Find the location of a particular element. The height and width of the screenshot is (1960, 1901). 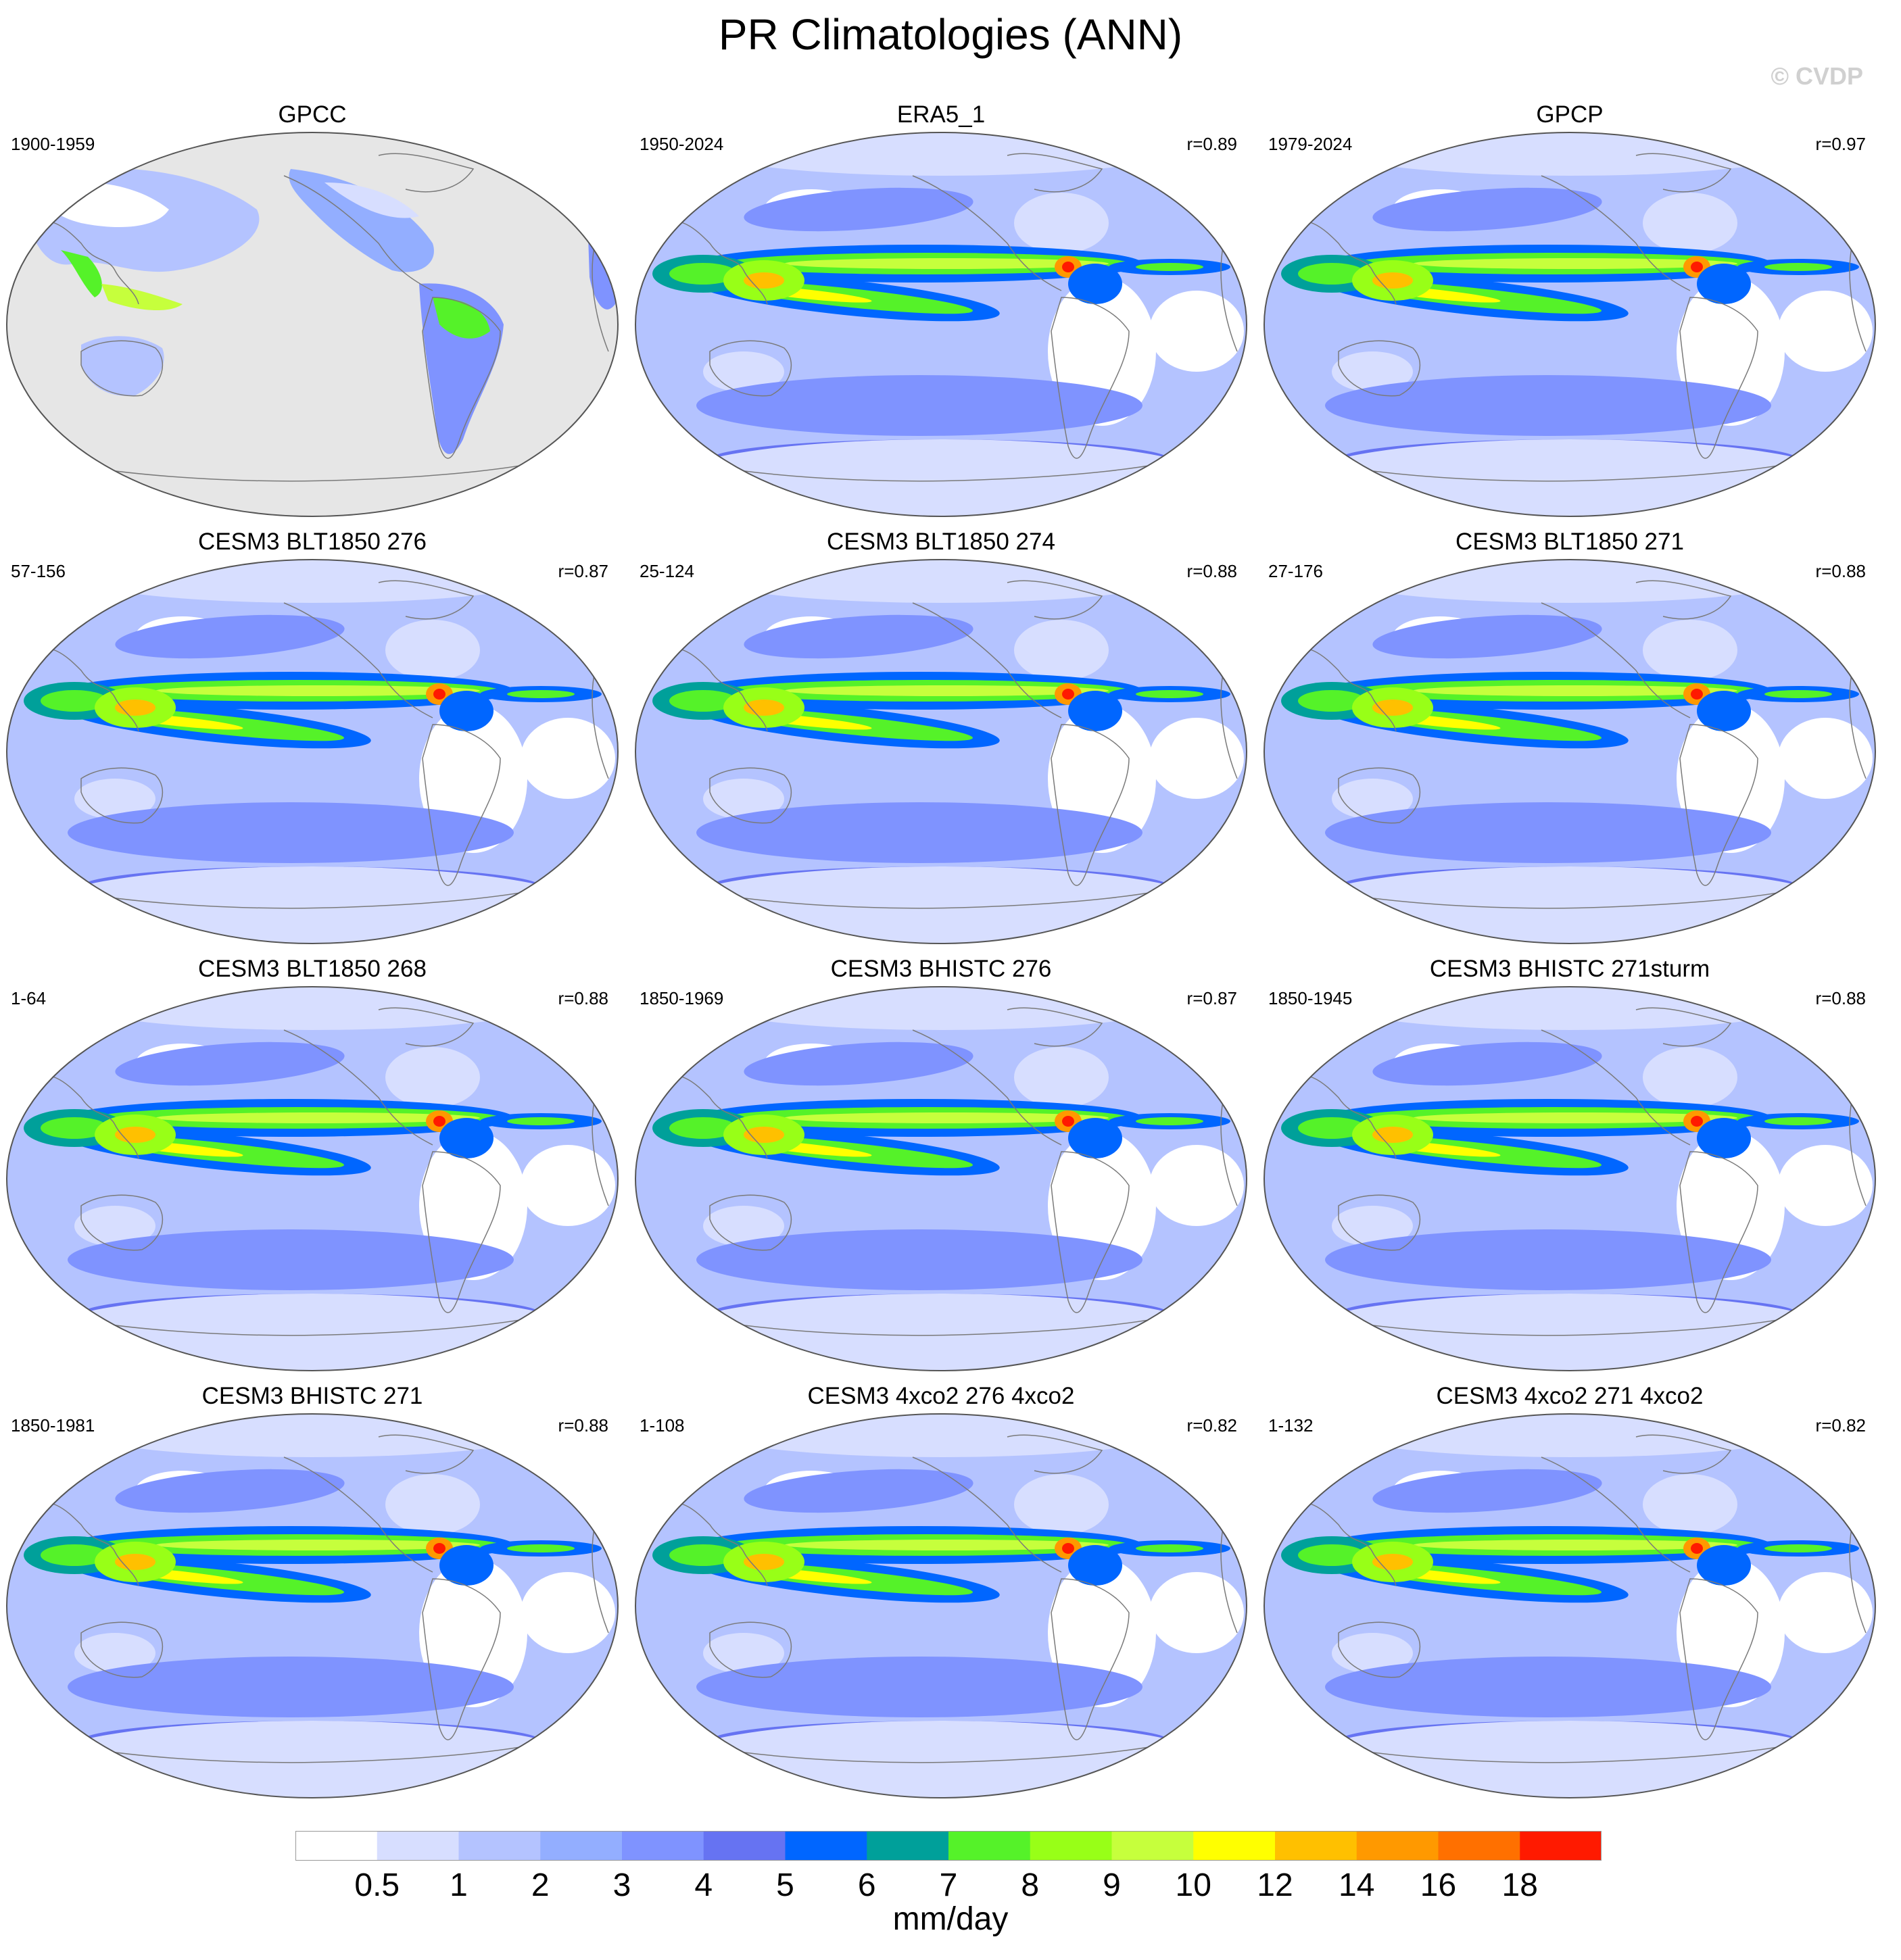

colorbar-tick: 14 is located at coordinates (1357, 1885).